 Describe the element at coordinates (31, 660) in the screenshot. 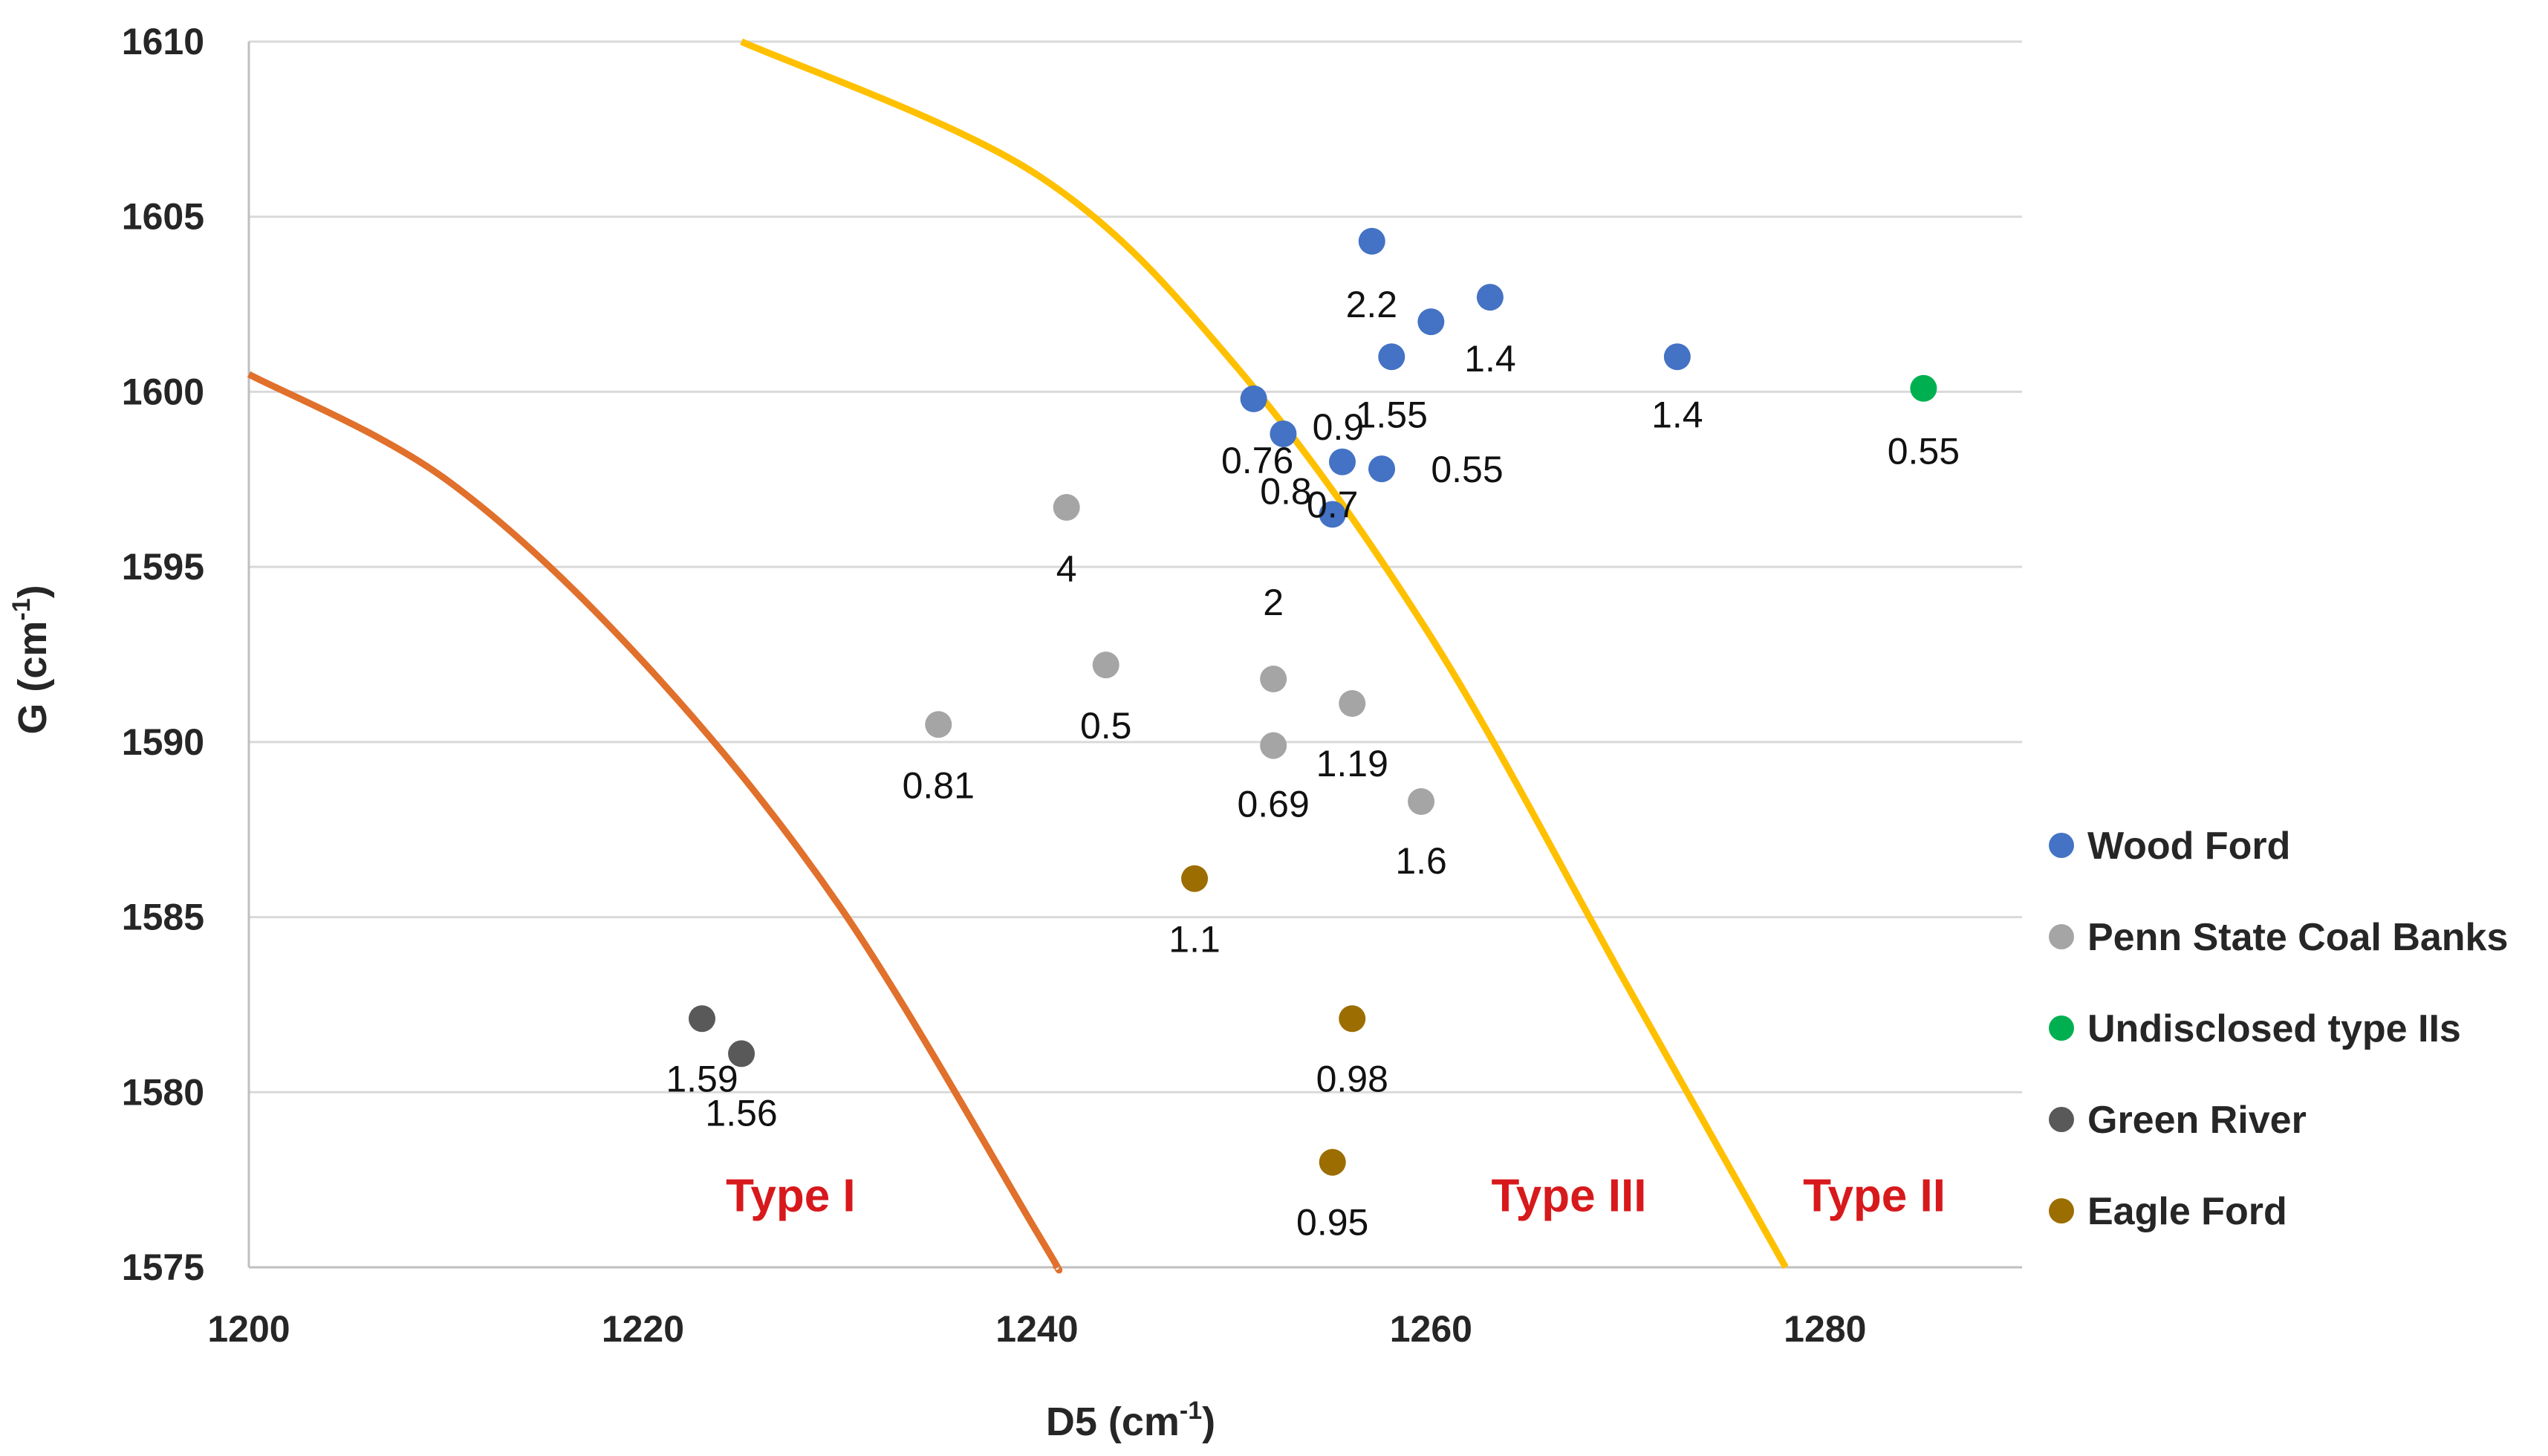

I see `y-axis-title: G (cm-1)` at that location.